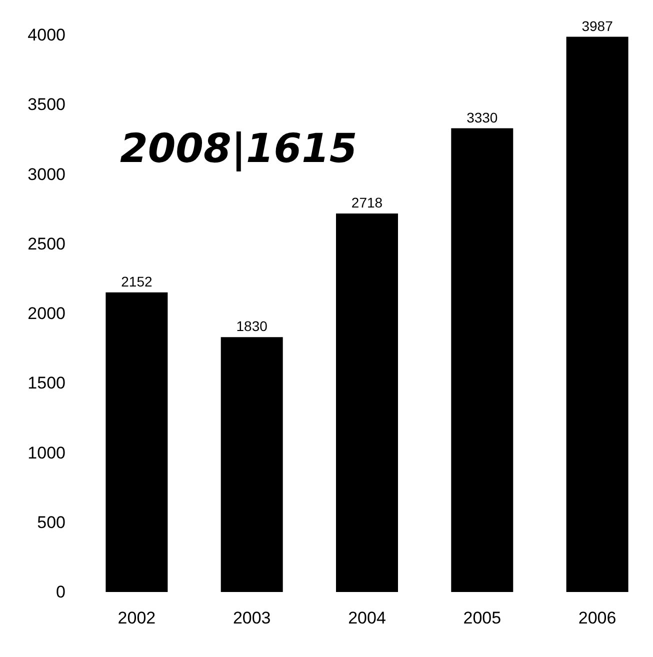 This screenshot has width=653, height=657. Describe the element at coordinates (51, 522) in the screenshot. I see `y-tick-label: 500` at that location.